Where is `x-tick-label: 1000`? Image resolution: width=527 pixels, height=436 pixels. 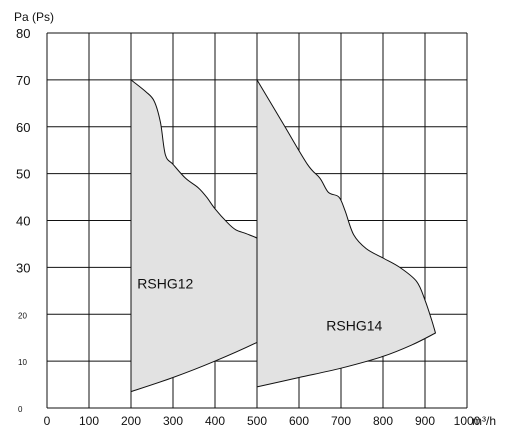
x-tick-label: 1000 is located at coordinates (467, 421).